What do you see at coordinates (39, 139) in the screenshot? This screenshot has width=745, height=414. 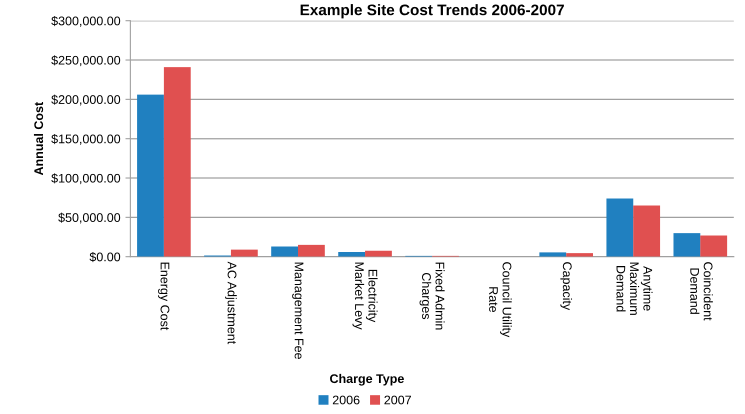 I see `y-axis-title: Annual Cost` at bounding box center [39, 139].